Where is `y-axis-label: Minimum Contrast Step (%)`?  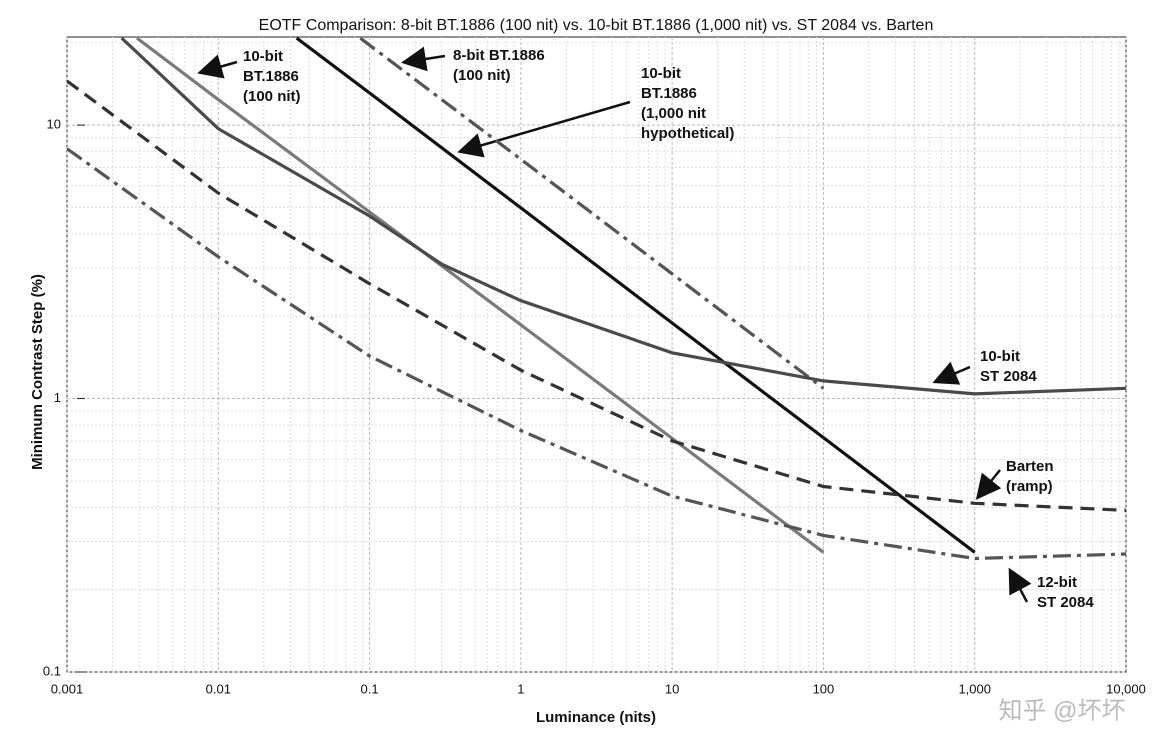
y-axis-label: Minimum Contrast Step (%) is located at coordinates (37, 372).